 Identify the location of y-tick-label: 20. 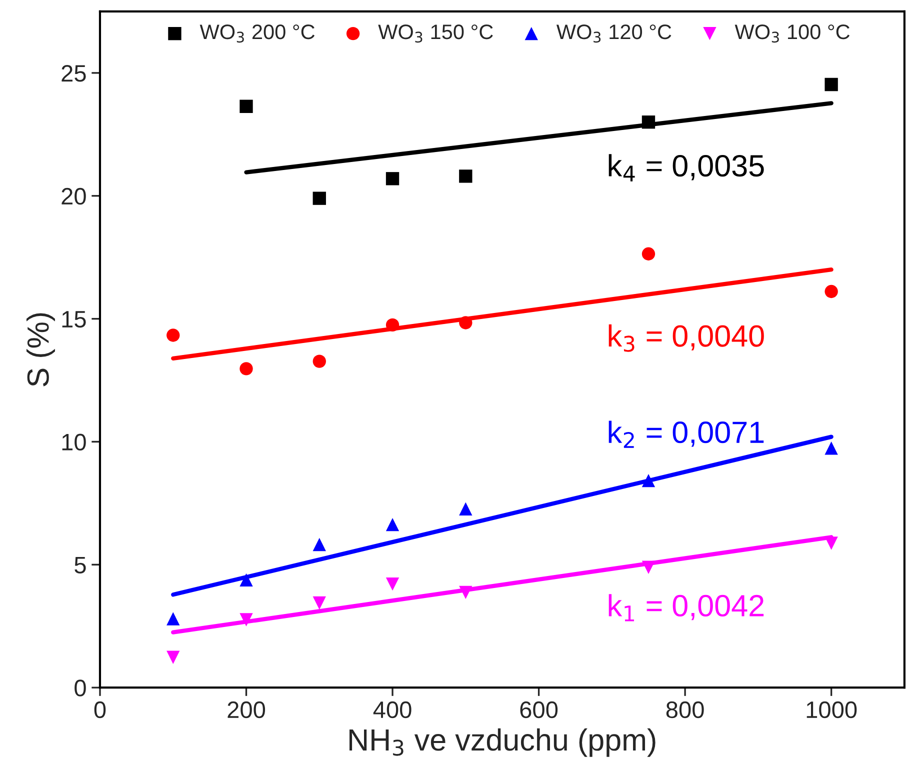
(74, 196).